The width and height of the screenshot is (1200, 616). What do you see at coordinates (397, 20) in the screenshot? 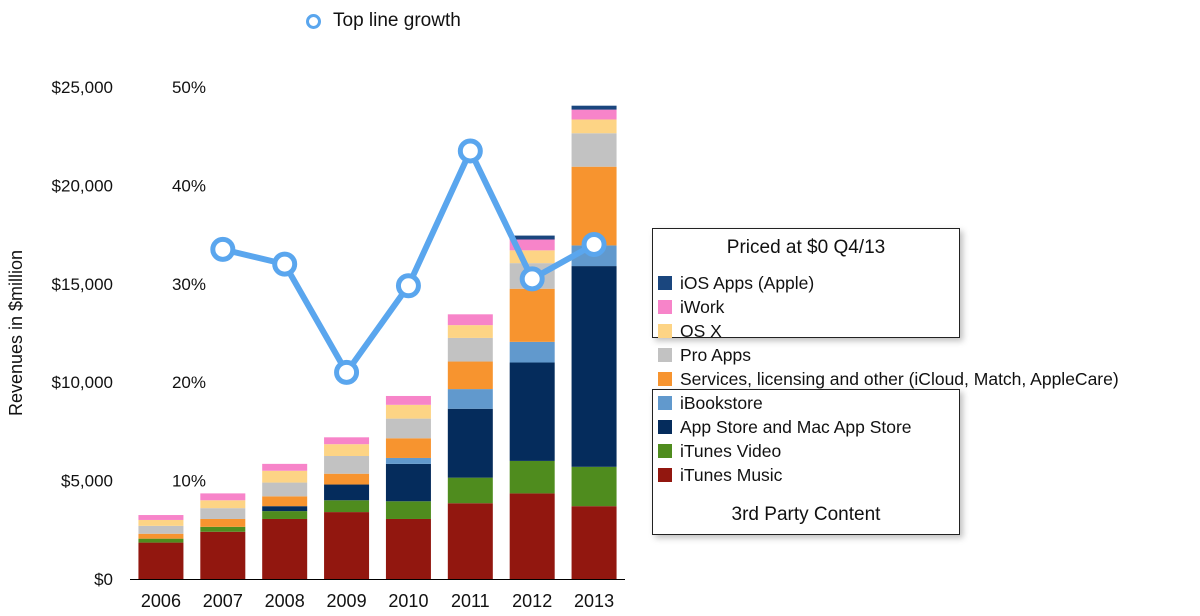
I see `line-legend-label: Top line growth` at bounding box center [397, 20].